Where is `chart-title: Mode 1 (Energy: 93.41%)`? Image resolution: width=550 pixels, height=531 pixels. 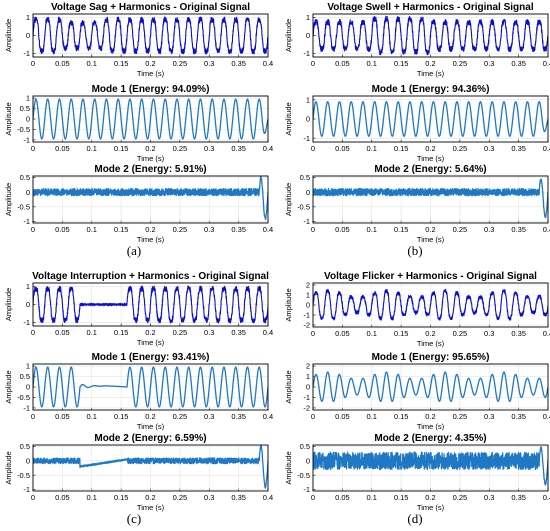
chart-title: Mode 1 (Energy: 93.41%) is located at coordinates (151, 357).